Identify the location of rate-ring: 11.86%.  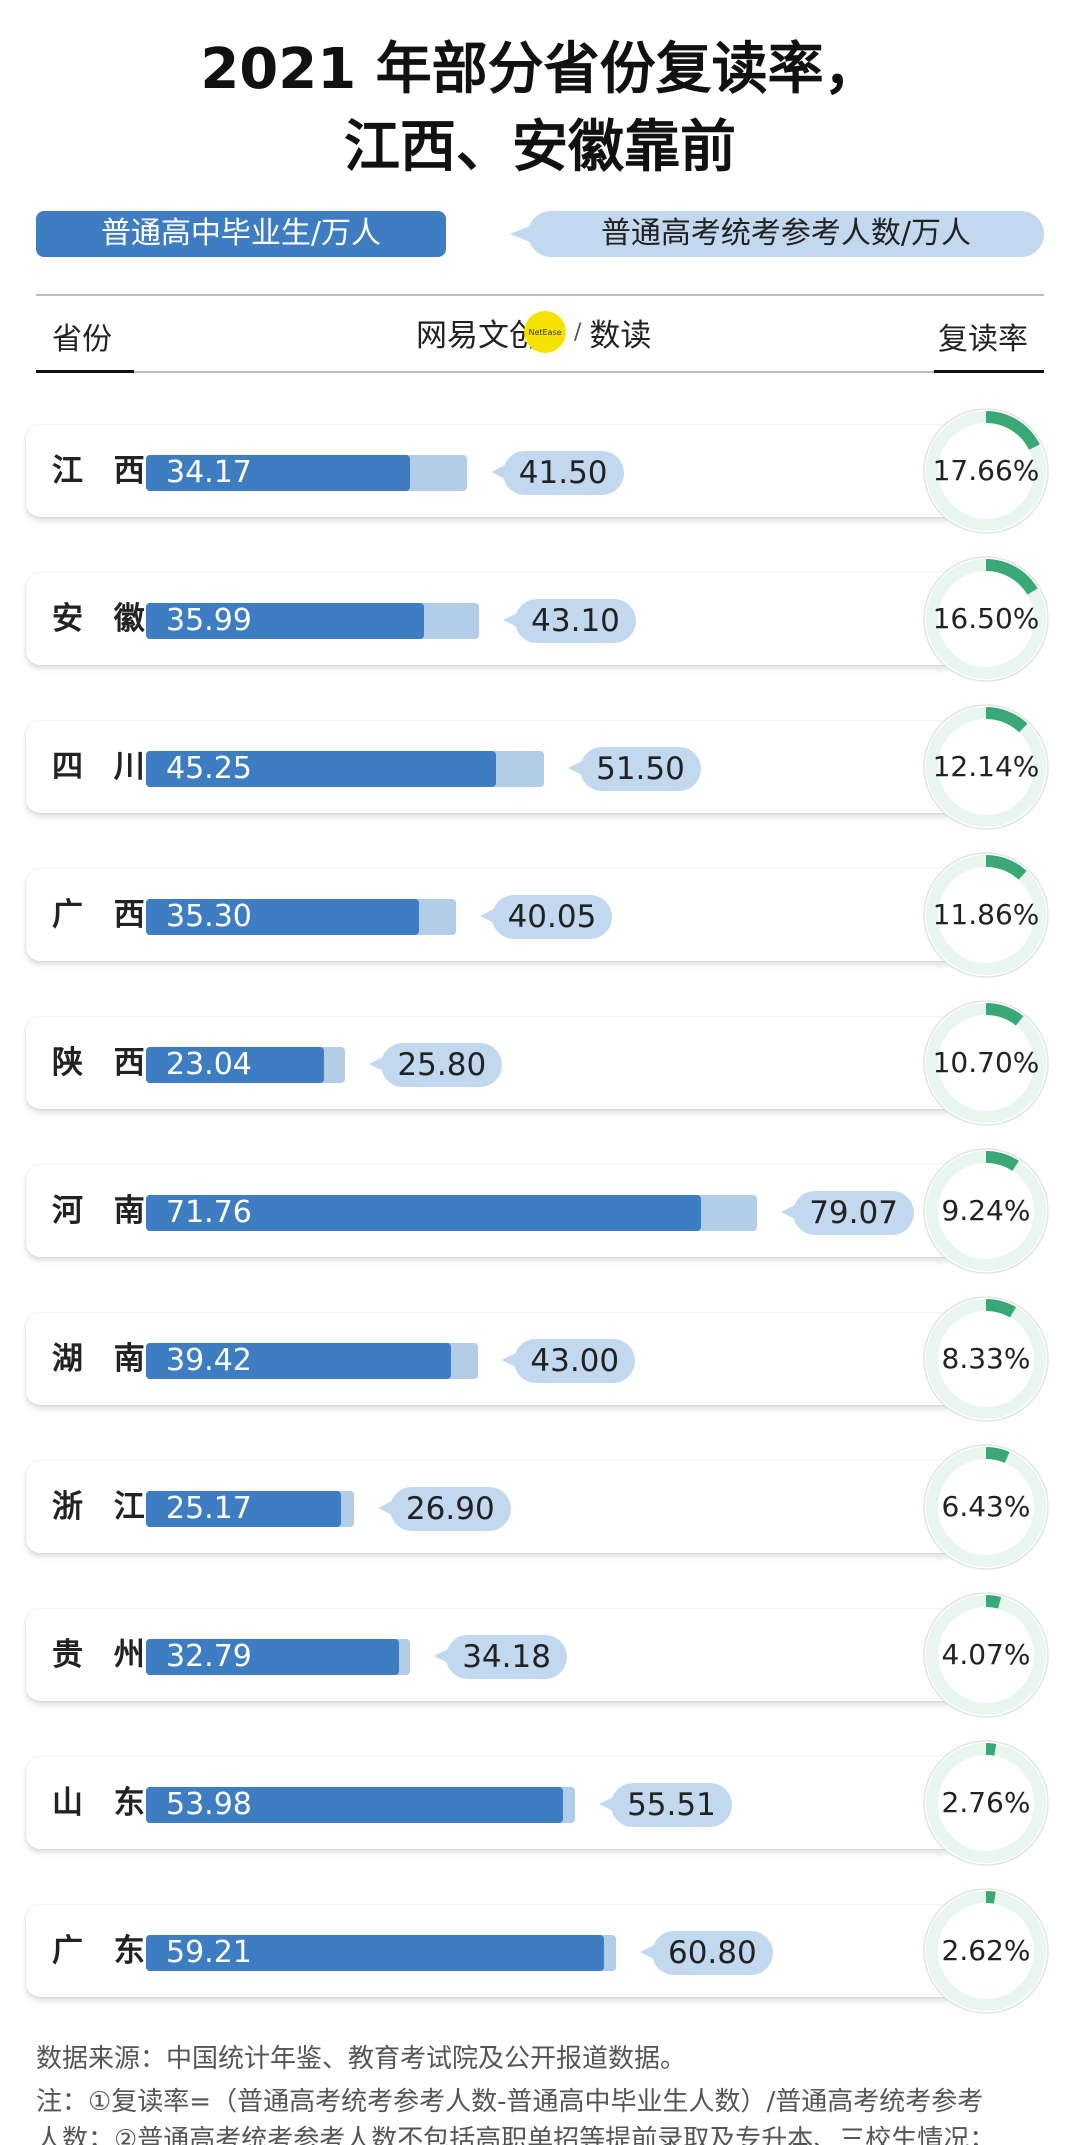
(986, 915).